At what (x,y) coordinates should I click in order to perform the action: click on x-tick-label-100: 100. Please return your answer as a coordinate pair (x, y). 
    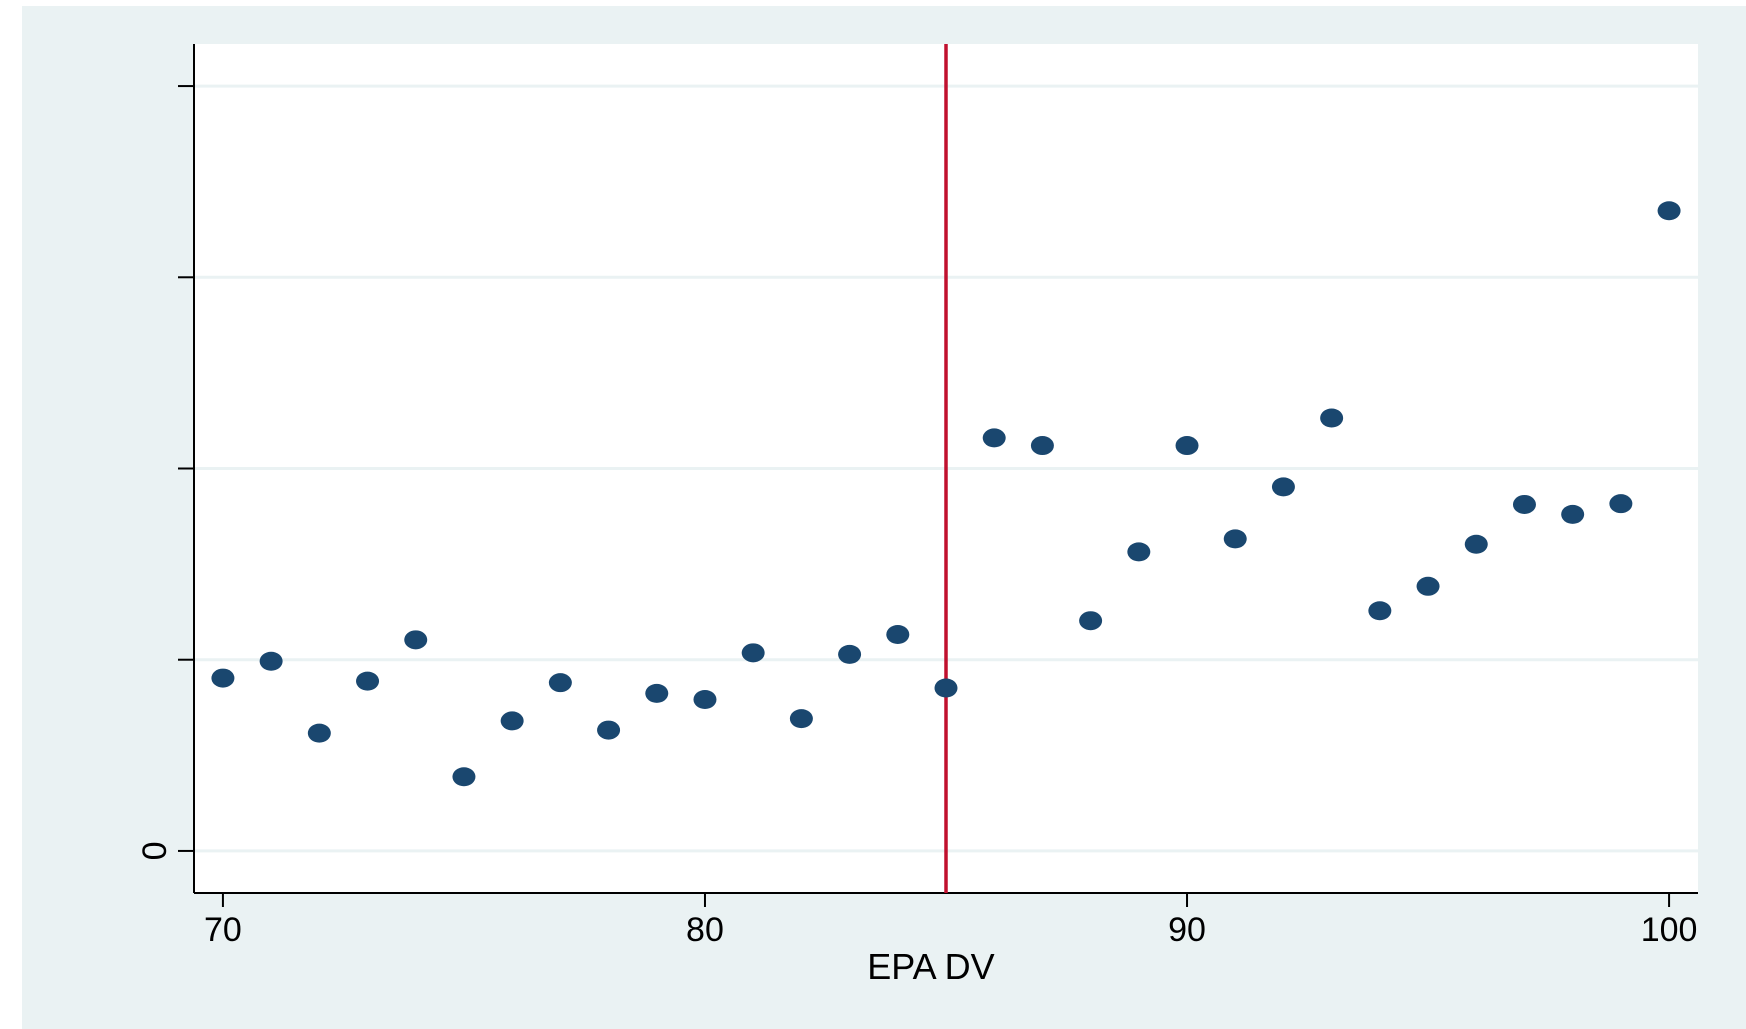
    Looking at the image, I should click on (1669, 930).